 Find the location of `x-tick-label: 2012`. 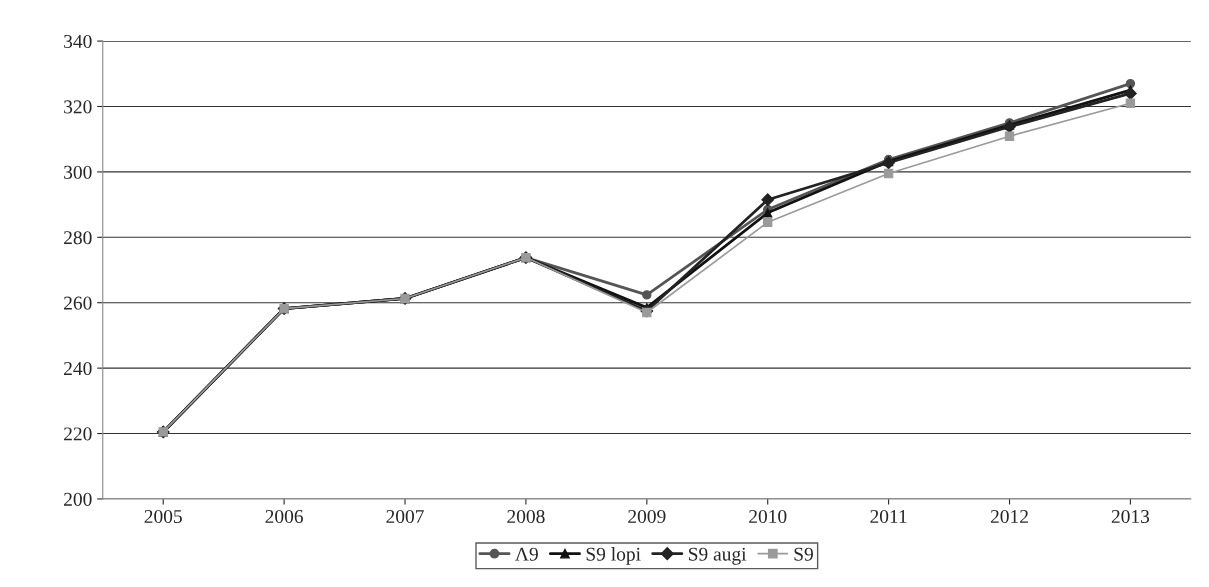

x-tick-label: 2012 is located at coordinates (1009, 516).